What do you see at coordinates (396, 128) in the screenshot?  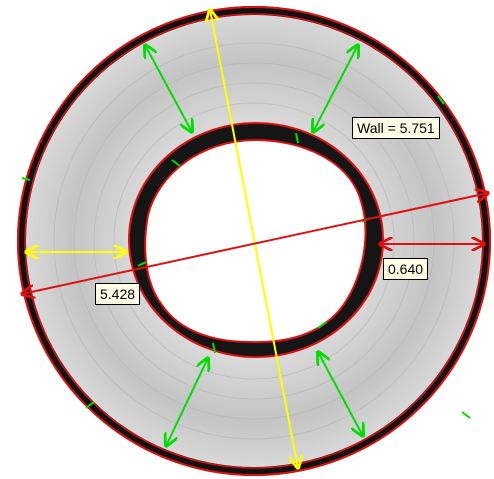 I see `wall-measurement-label: Wall = 5.751` at bounding box center [396, 128].